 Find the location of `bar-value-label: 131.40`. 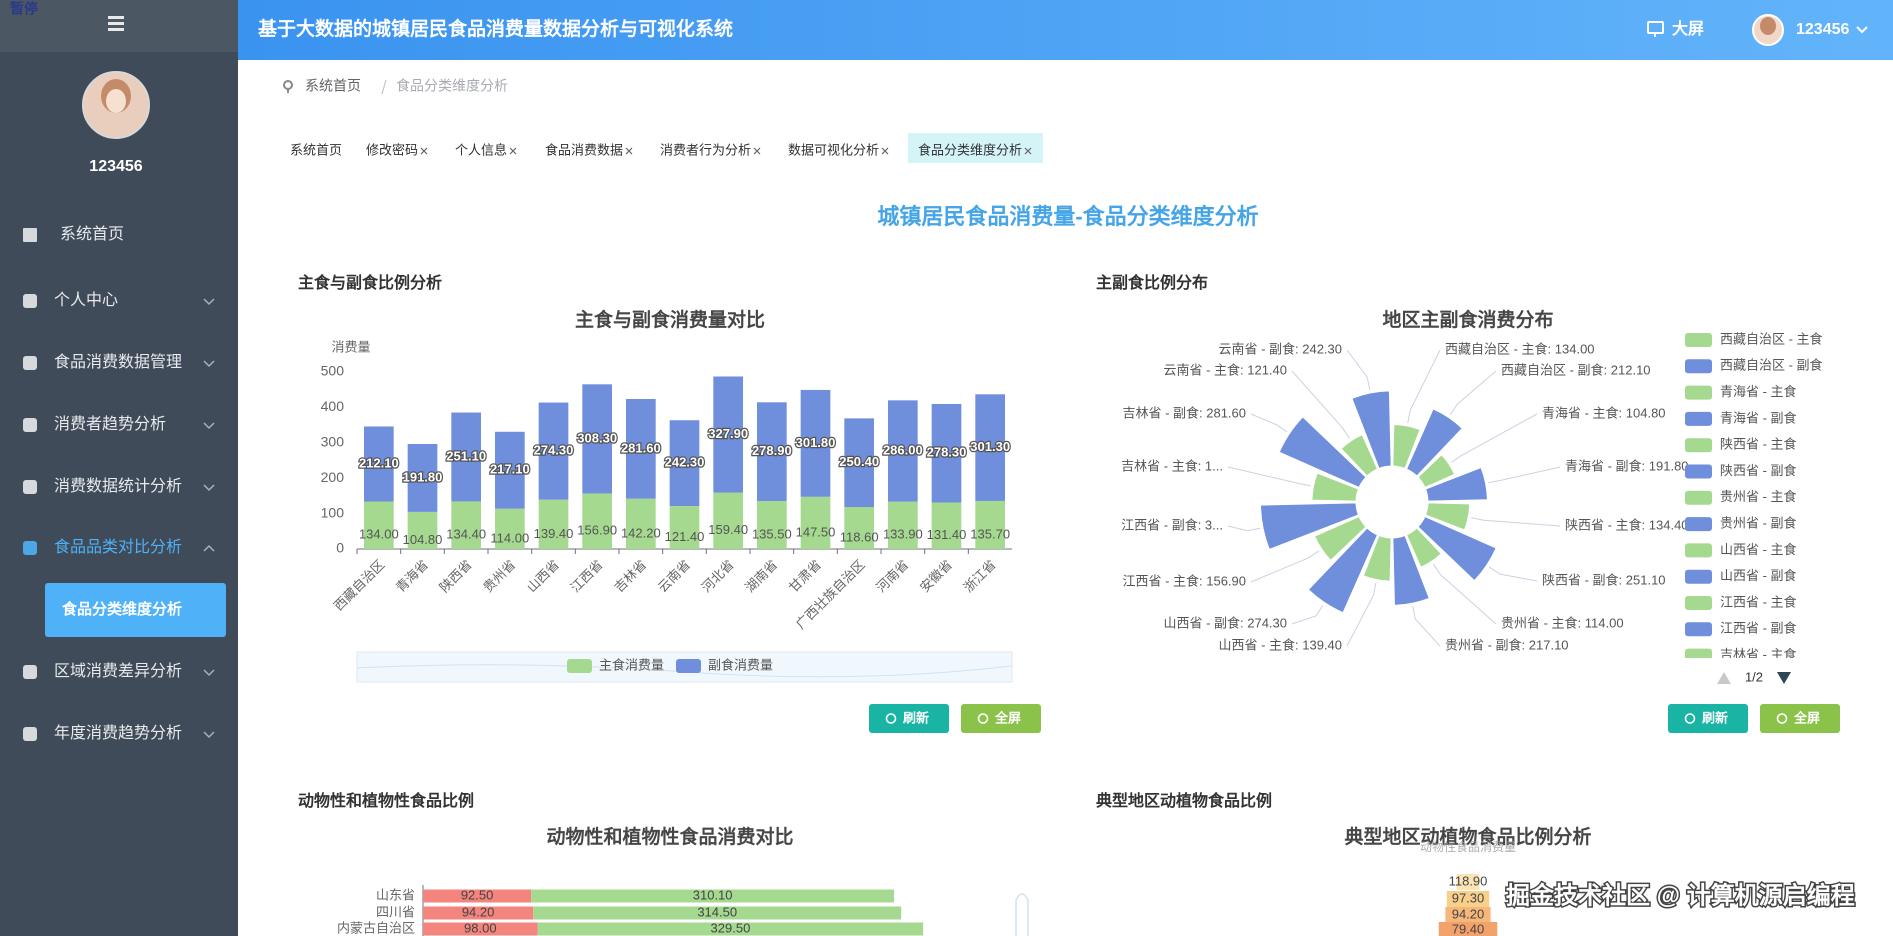

bar-value-label: 131.40 is located at coordinates (947, 534).